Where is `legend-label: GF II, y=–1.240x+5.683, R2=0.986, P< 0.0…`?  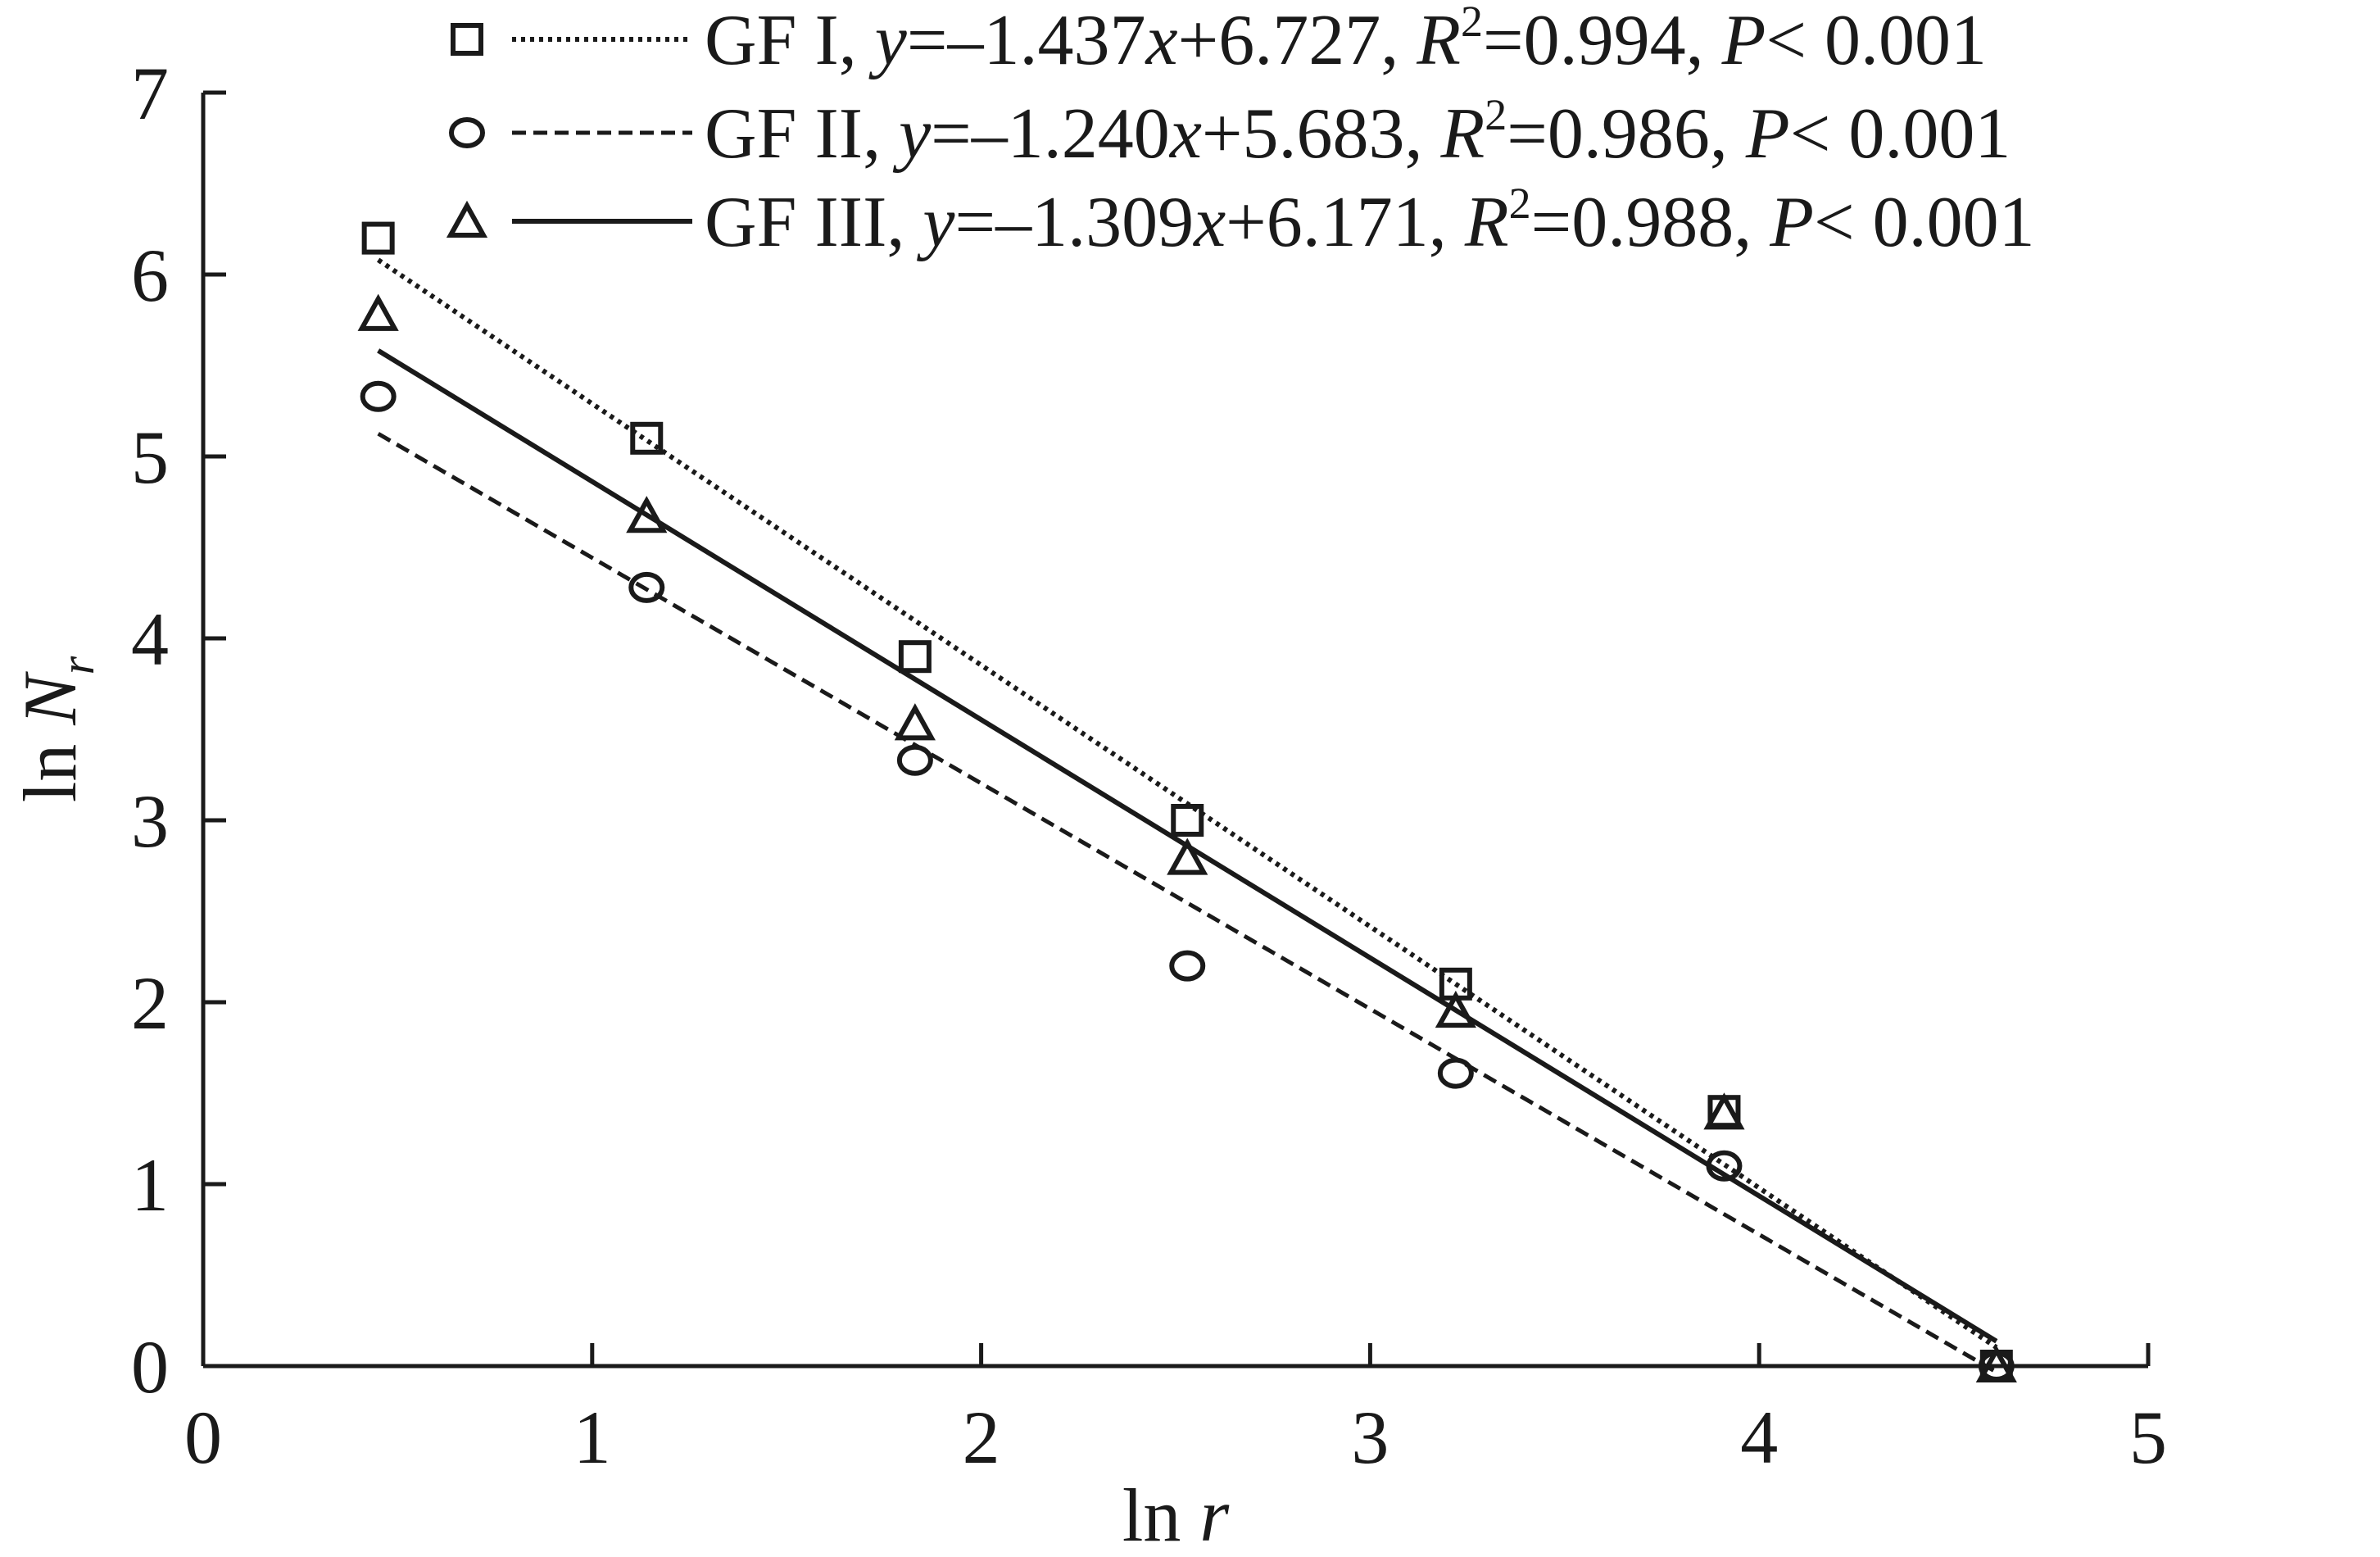 legend-label: GF II, y=–1.240x+5.683, R2=0.986, P< 0.0… is located at coordinates (1358, 132).